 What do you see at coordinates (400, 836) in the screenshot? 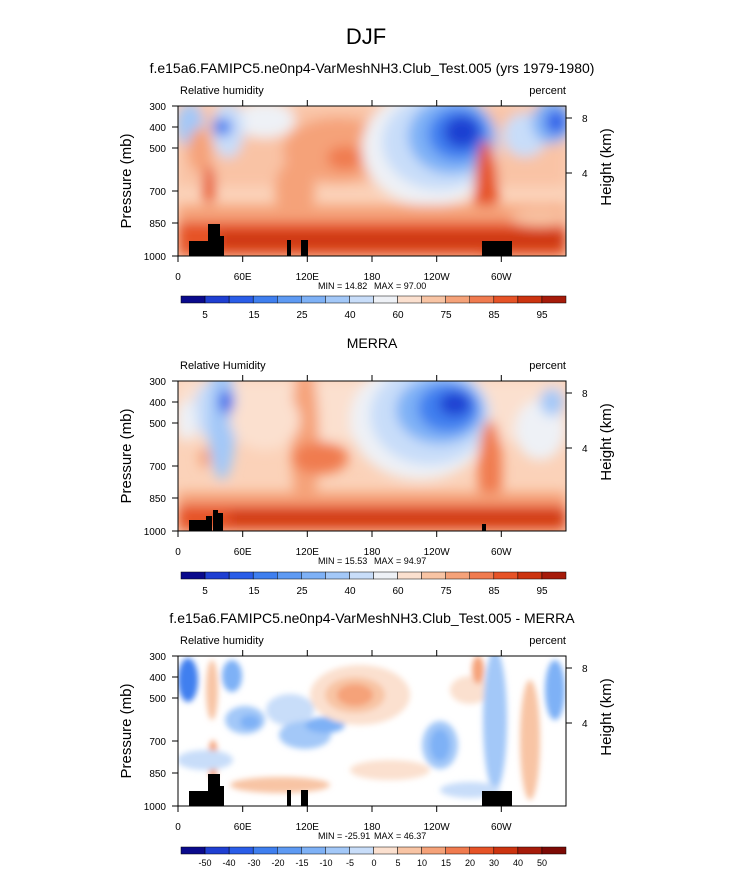
I see `max-label: MAX = 46.37` at bounding box center [400, 836].